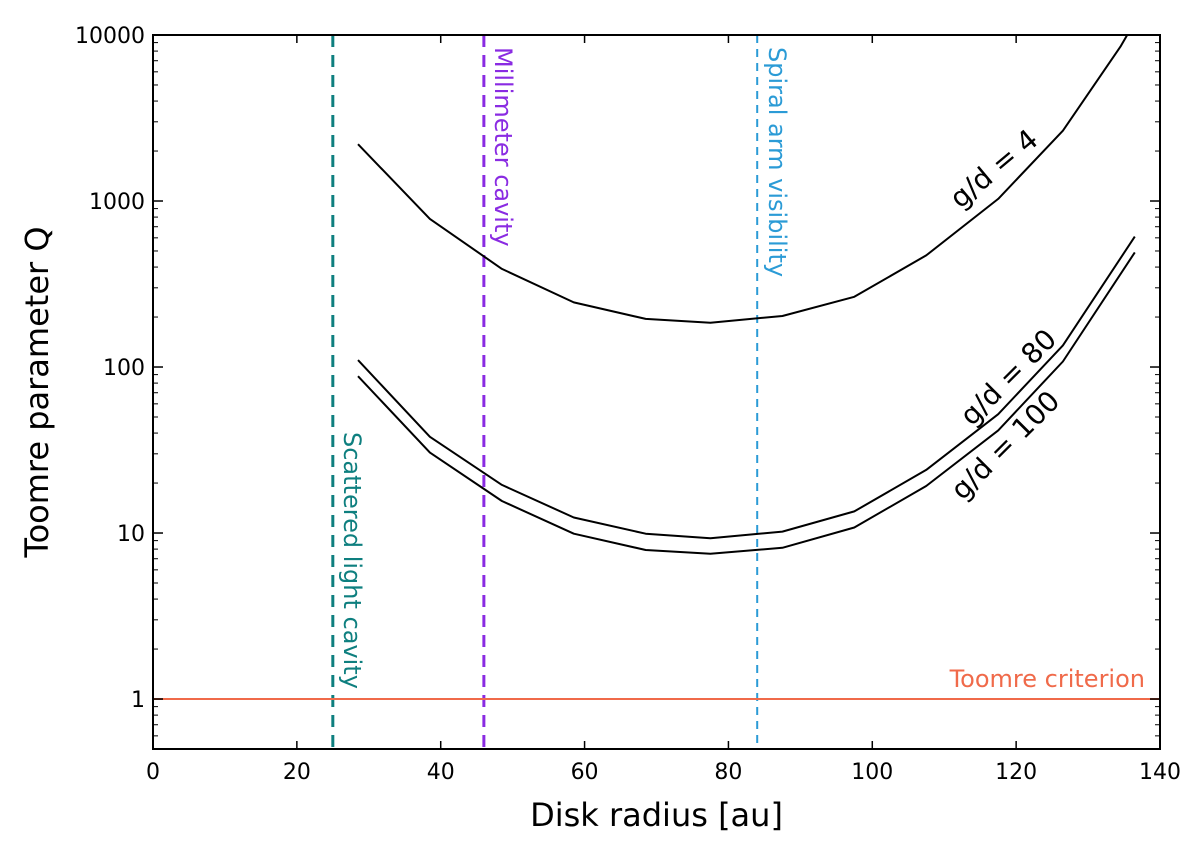  I want to click on label-spiral-arm-visibility: Spiral arm visibility, so click(777, 162).